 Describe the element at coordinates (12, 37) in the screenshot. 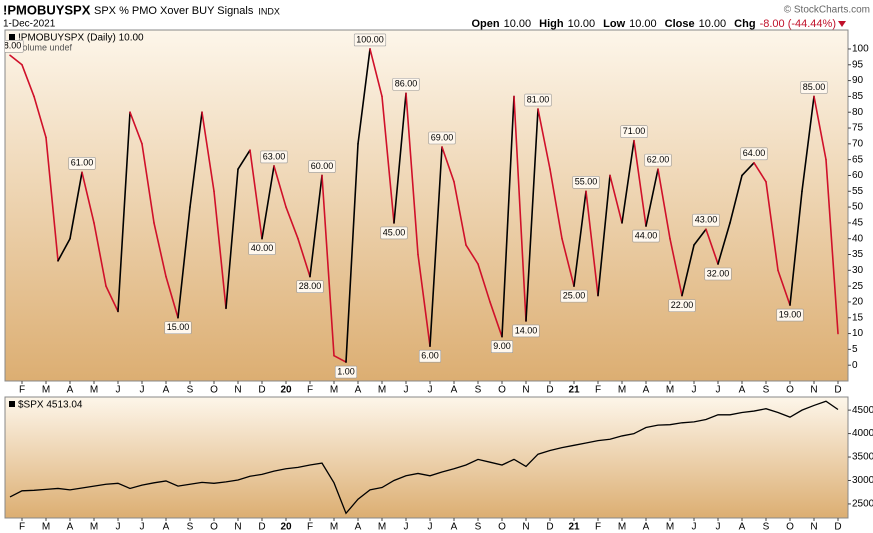

I see `legend-swatch` at that location.